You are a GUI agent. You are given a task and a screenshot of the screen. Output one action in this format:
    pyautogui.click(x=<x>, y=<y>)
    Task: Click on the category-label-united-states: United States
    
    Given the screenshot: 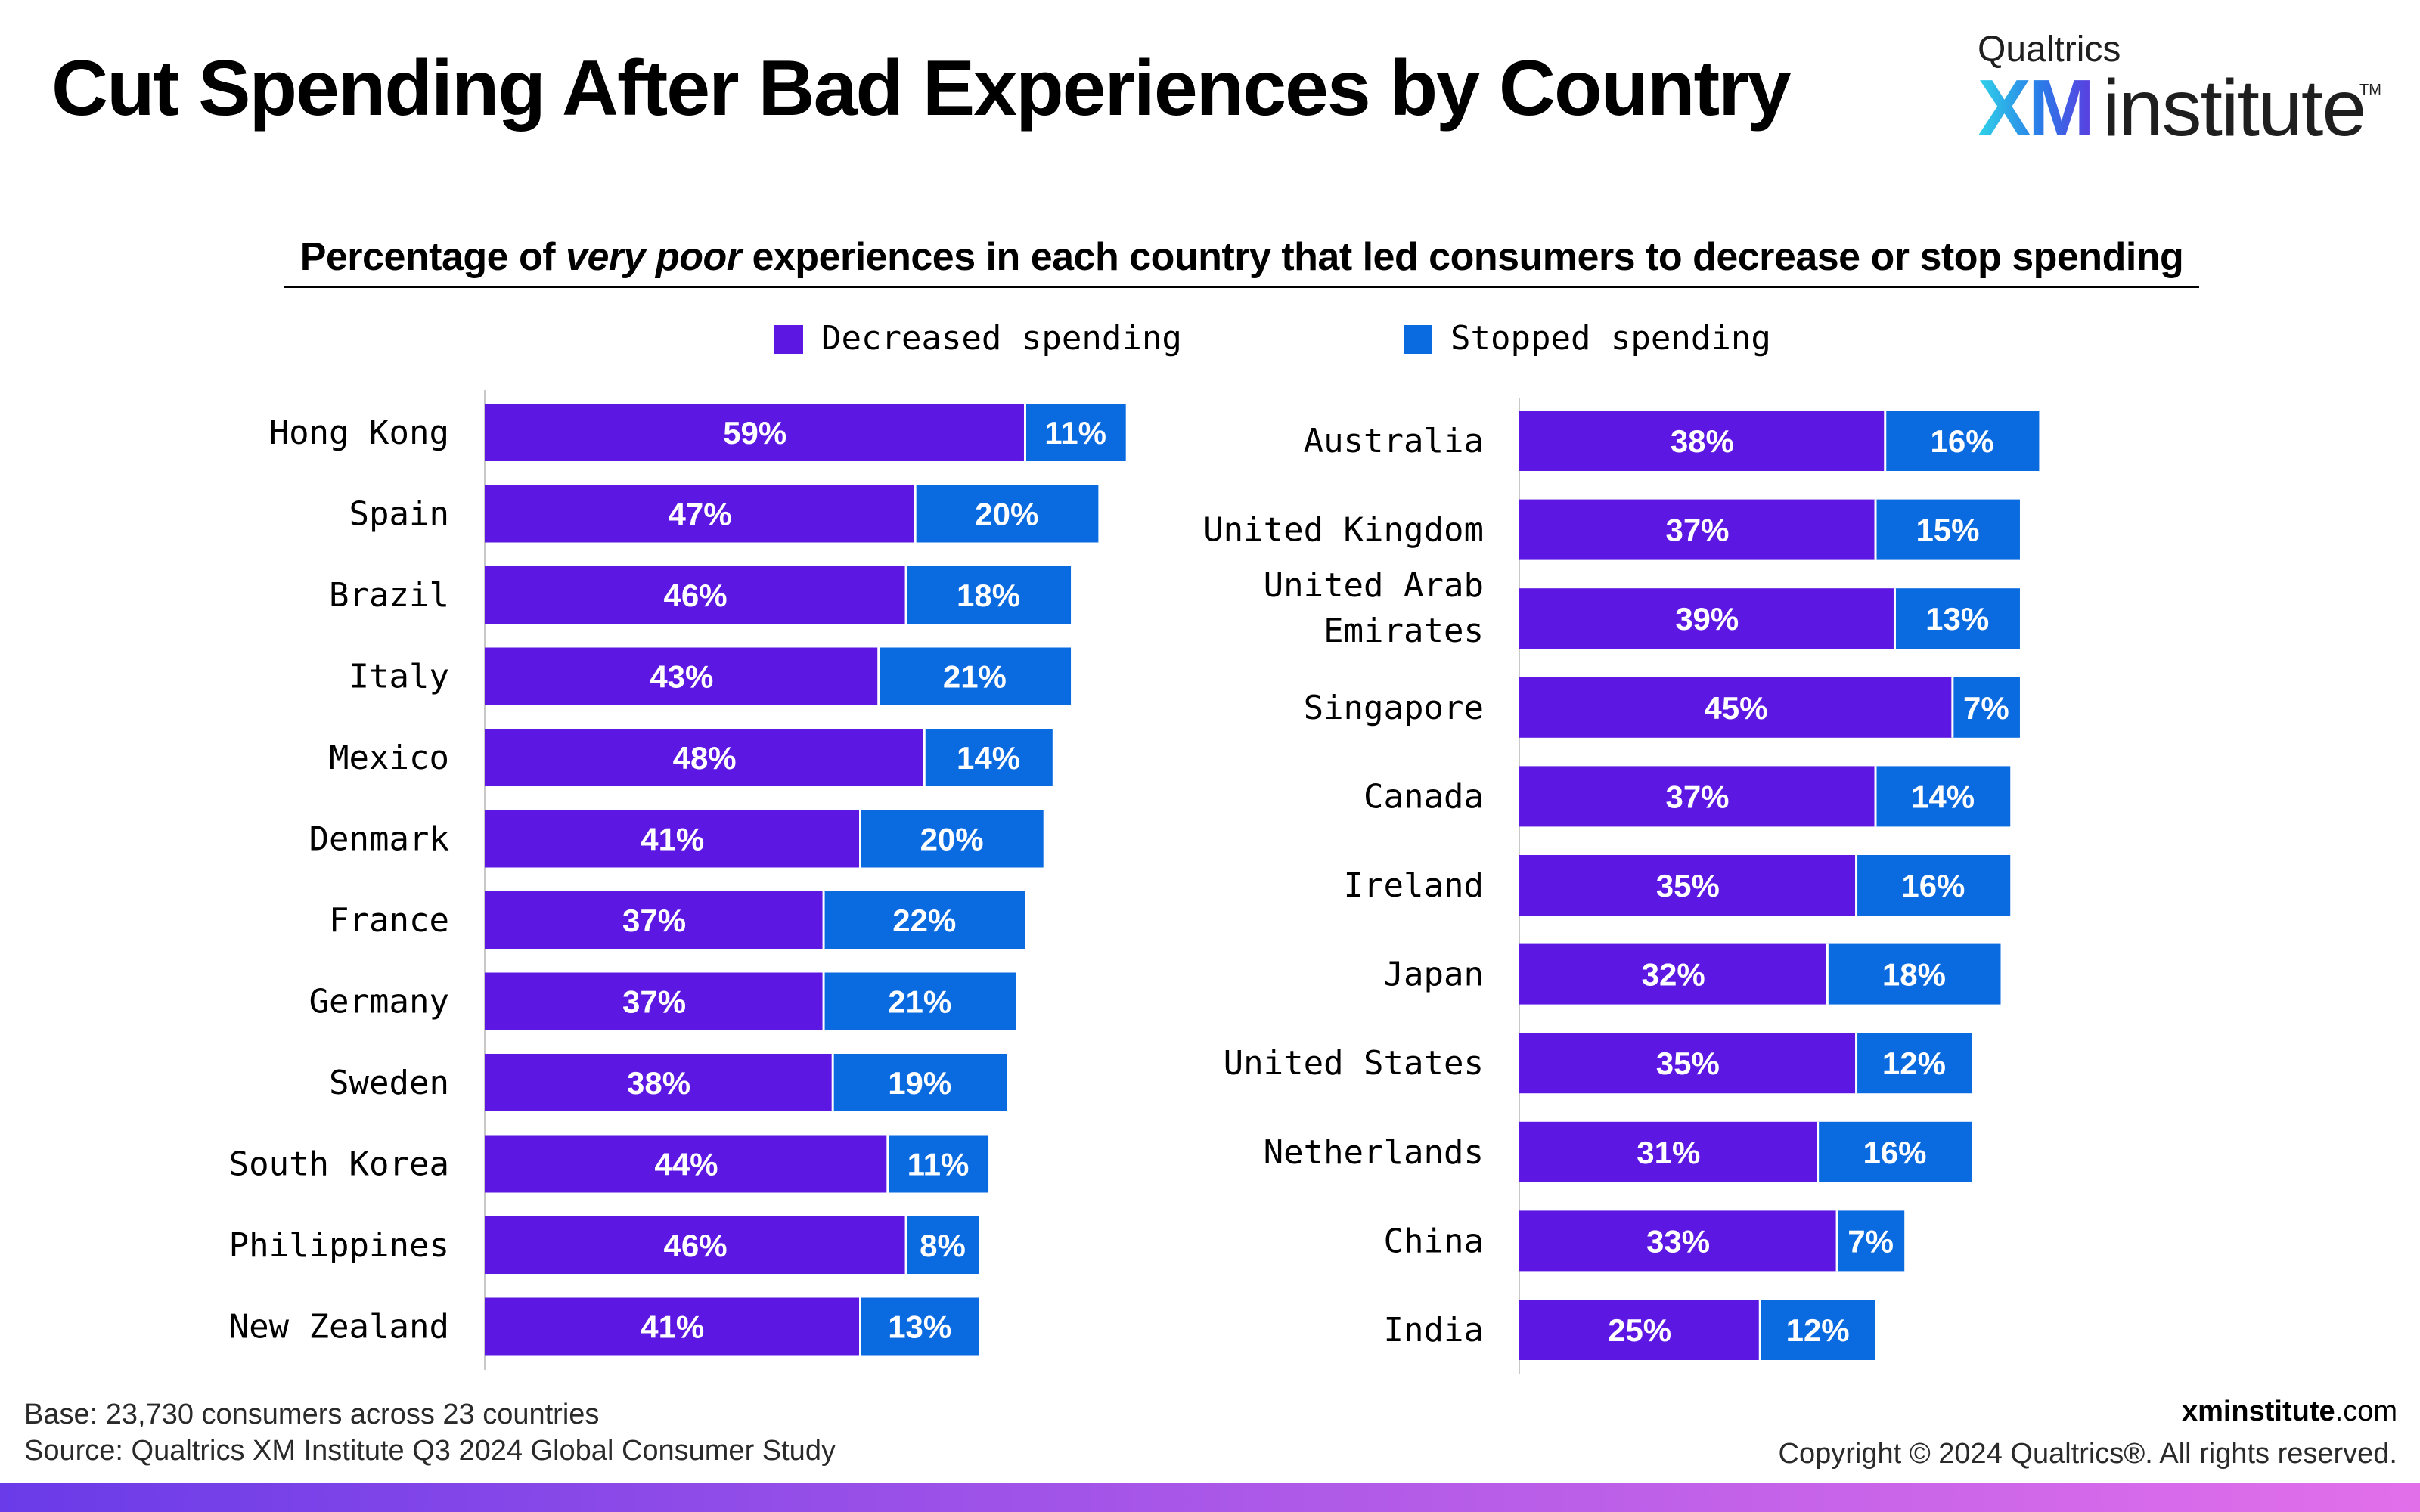 What is the action you would take?
    pyautogui.click(x=1354, y=1063)
    